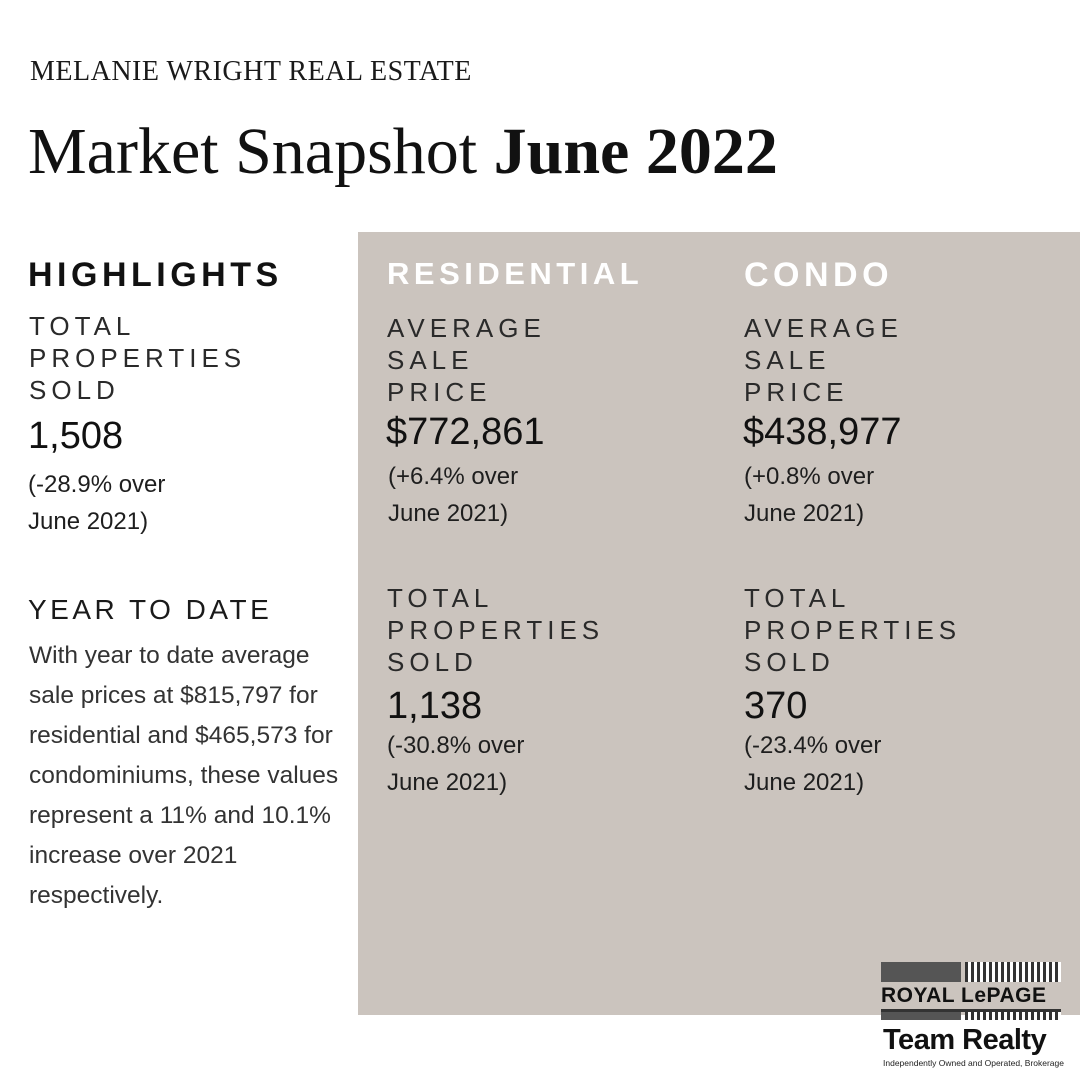  I want to click on residential-sold-change: (-30.8% over June 2021), so click(455, 764).